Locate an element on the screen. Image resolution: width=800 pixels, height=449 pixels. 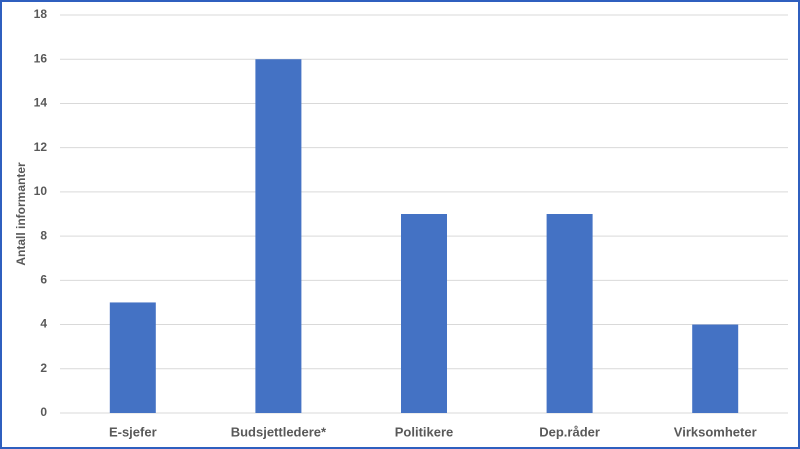
y-tick-label: 16 is located at coordinates (41, 58).